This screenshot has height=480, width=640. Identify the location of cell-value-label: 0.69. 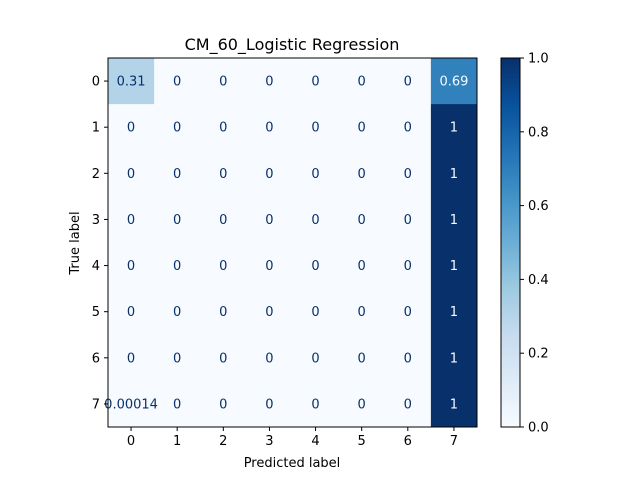
(453, 82).